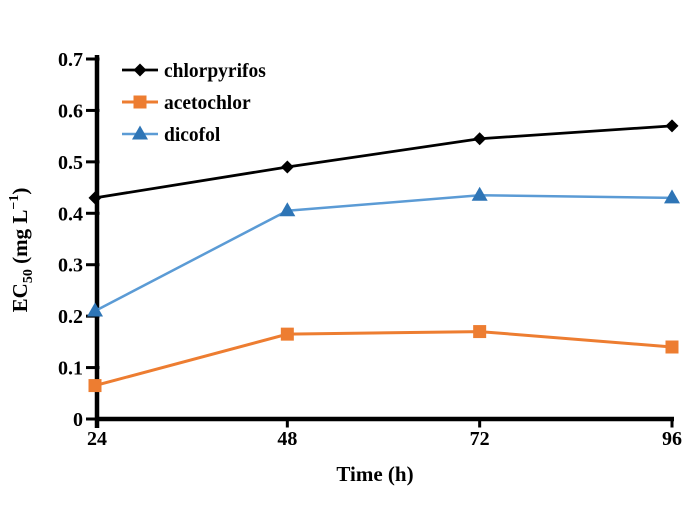 Image resolution: width=700 pixels, height=505 pixels. I want to click on y-axis-title: EC50 (mg L−1), so click(21, 250).